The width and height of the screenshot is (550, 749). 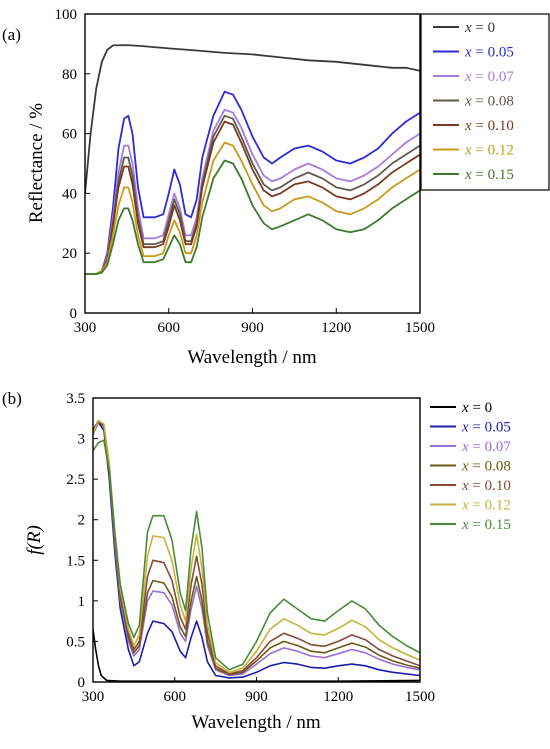 I want to click on panel-a-legend-box, so click(x=485, y=102).